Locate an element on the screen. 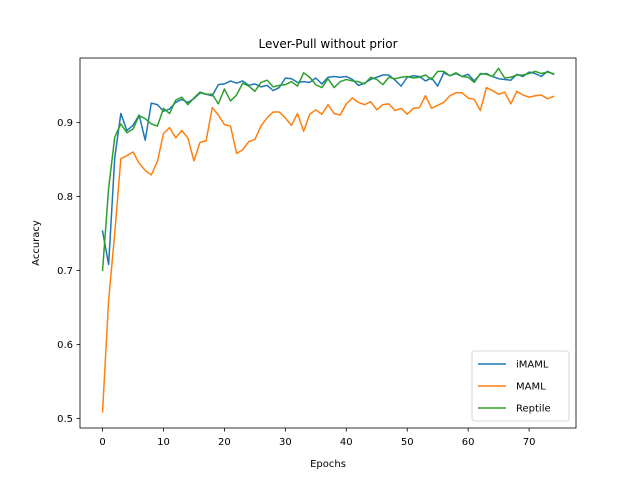 Image resolution: width=640 pixels, height=480 pixels. y-tick-label: 0.6 is located at coordinates (65, 345).